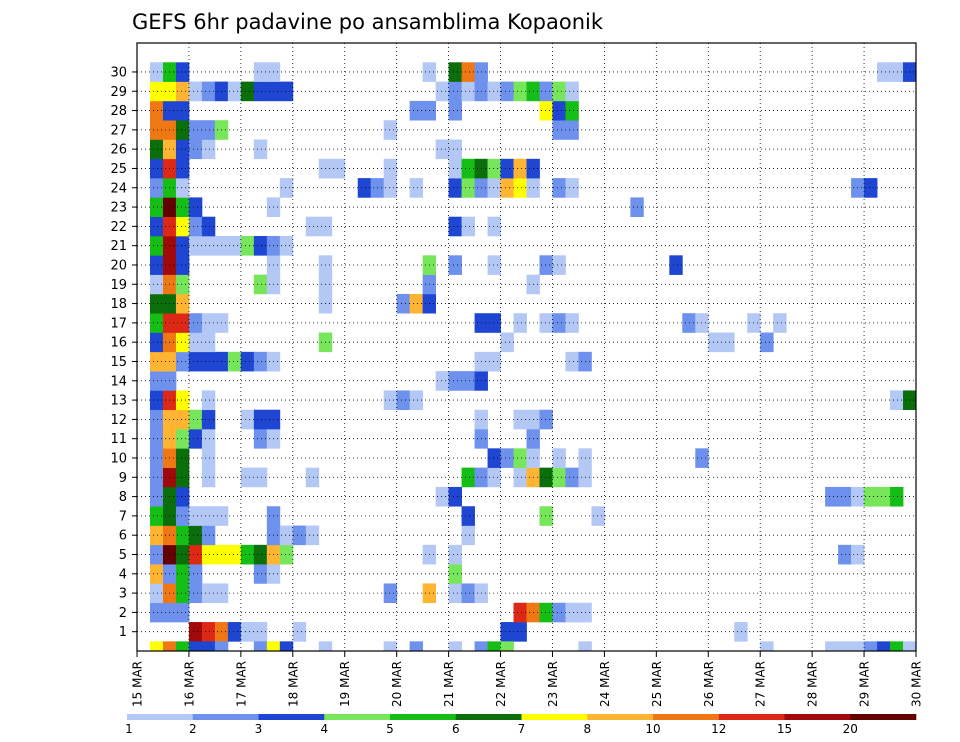 The image size is (960, 742). Describe the element at coordinates (850, 729) in the screenshot. I see `colorbar-label: 20` at that location.